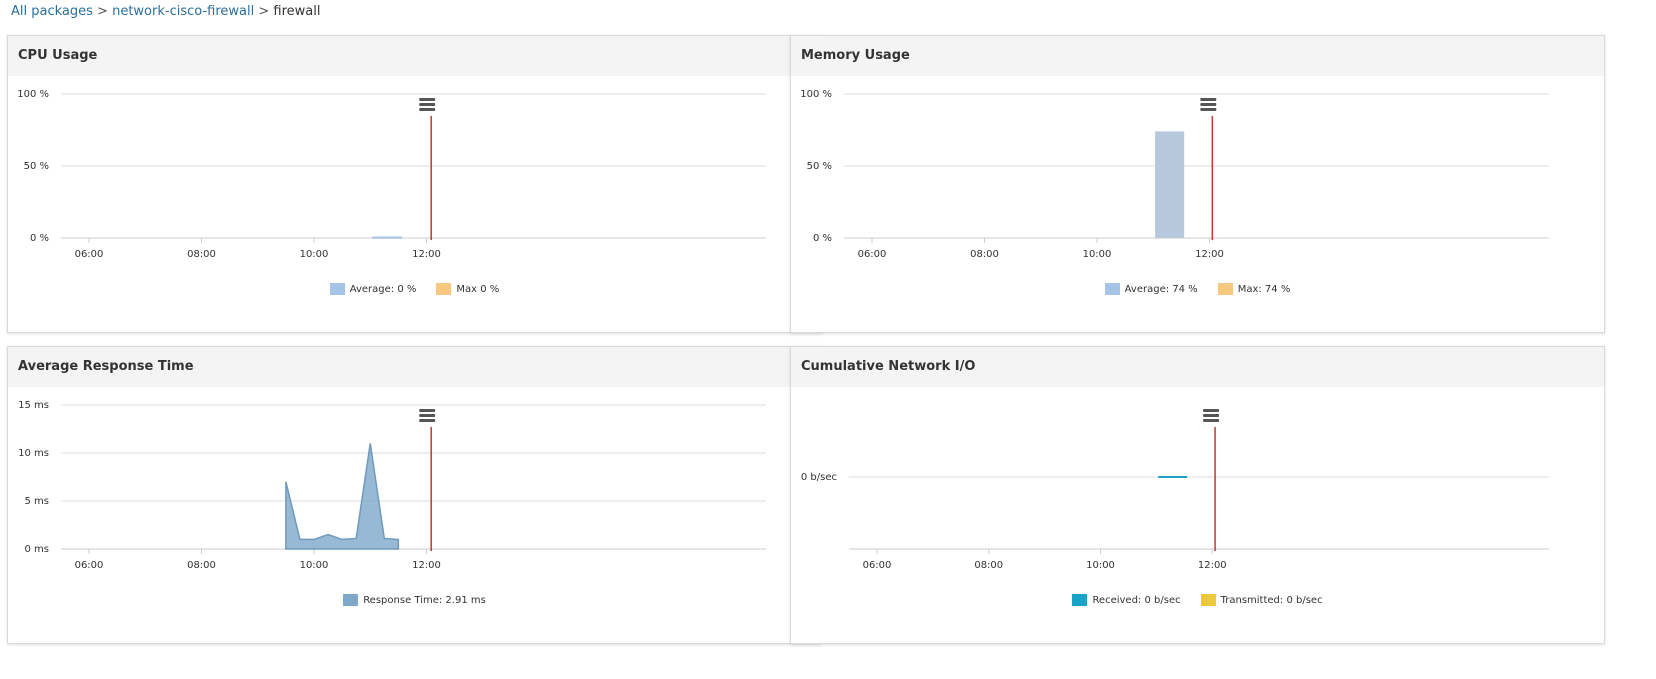 Image resolution: width=1656 pixels, height=679 pixels. What do you see at coordinates (37, 549) in the screenshot?
I see `y-tick-label: 0 ms` at bounding box center [37, 549].